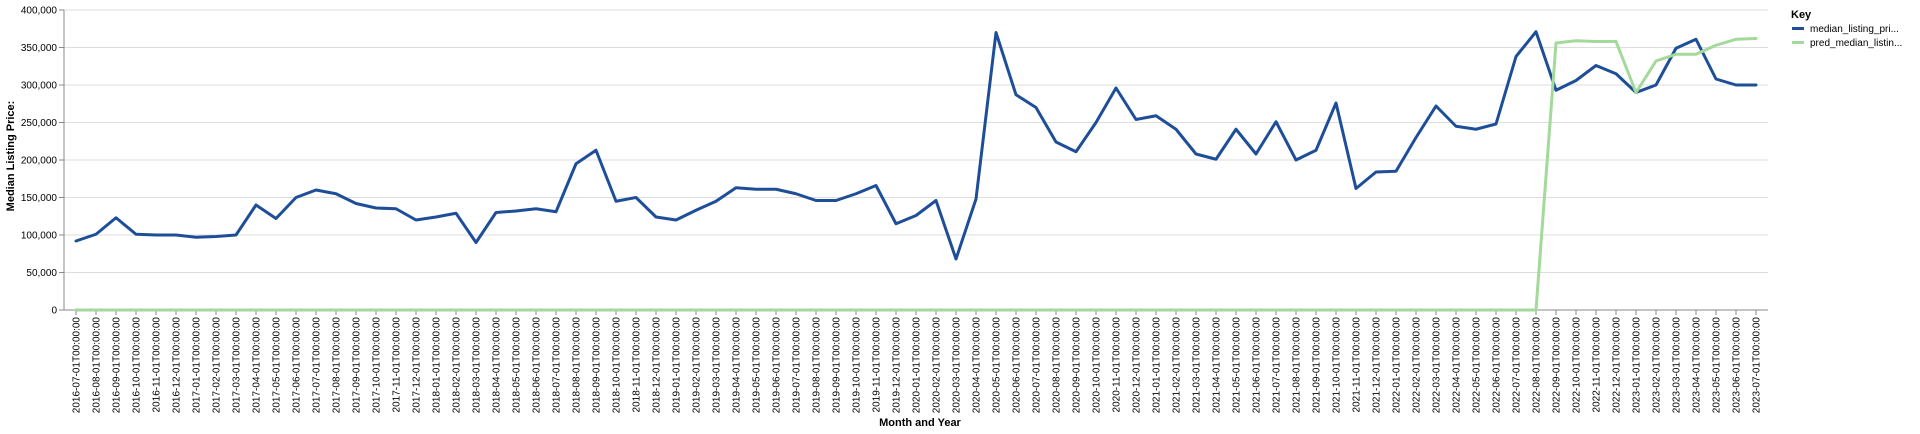  I want to click on x-tick-label: 2021-11-01T00:00:00, so click(1357, 365).